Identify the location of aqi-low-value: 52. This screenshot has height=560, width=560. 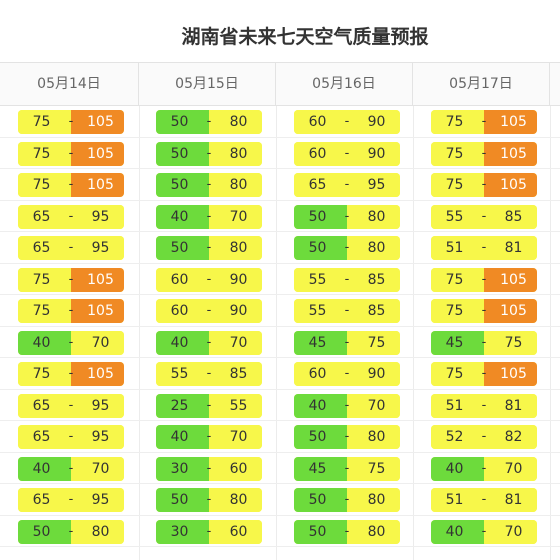
(457, 437).